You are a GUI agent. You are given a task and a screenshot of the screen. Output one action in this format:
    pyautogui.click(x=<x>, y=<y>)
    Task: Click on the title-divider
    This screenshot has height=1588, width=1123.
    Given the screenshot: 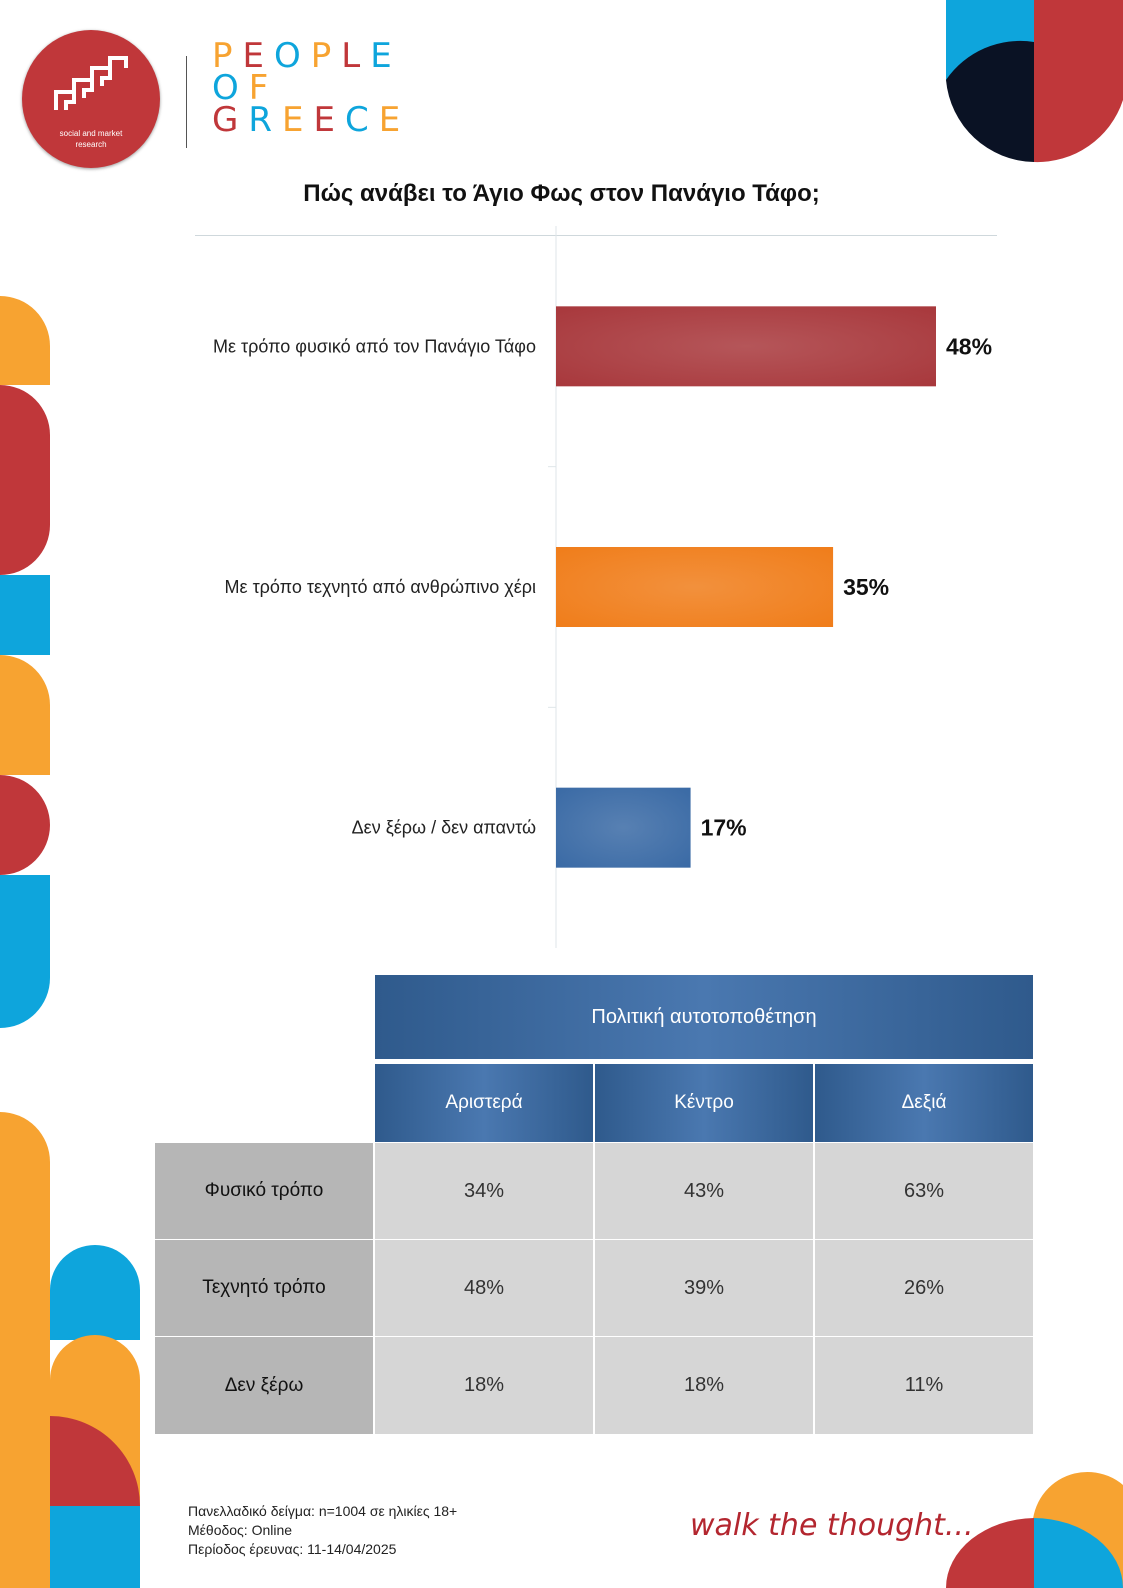 What is the action you would take?
    pyautogui.click(x=596, y=235)
    